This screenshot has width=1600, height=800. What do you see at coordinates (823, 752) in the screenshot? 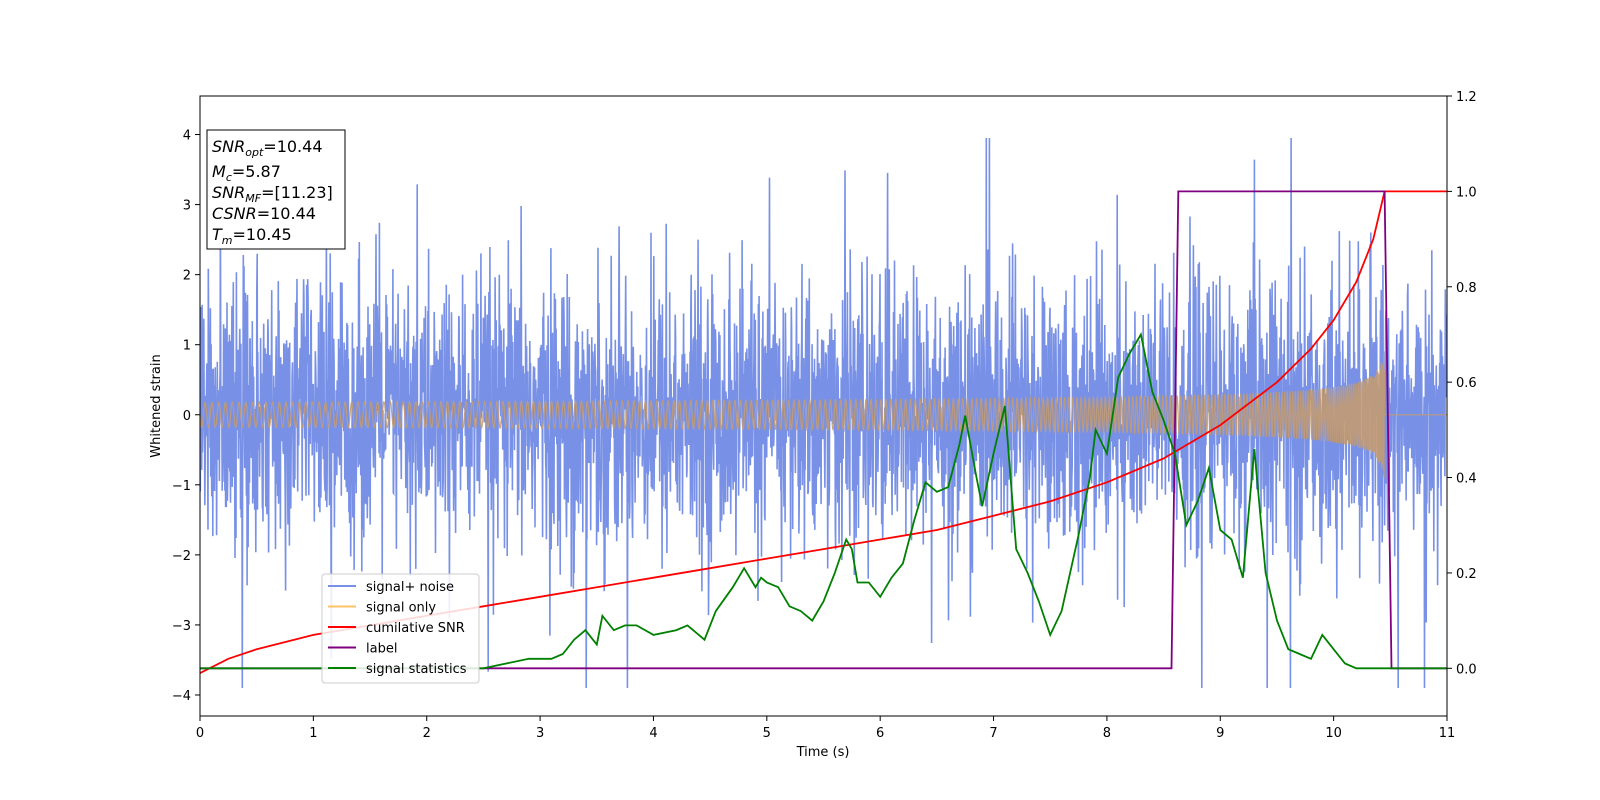
I see `x-axis-label: Time (s)` at bounding box center [823, 752].